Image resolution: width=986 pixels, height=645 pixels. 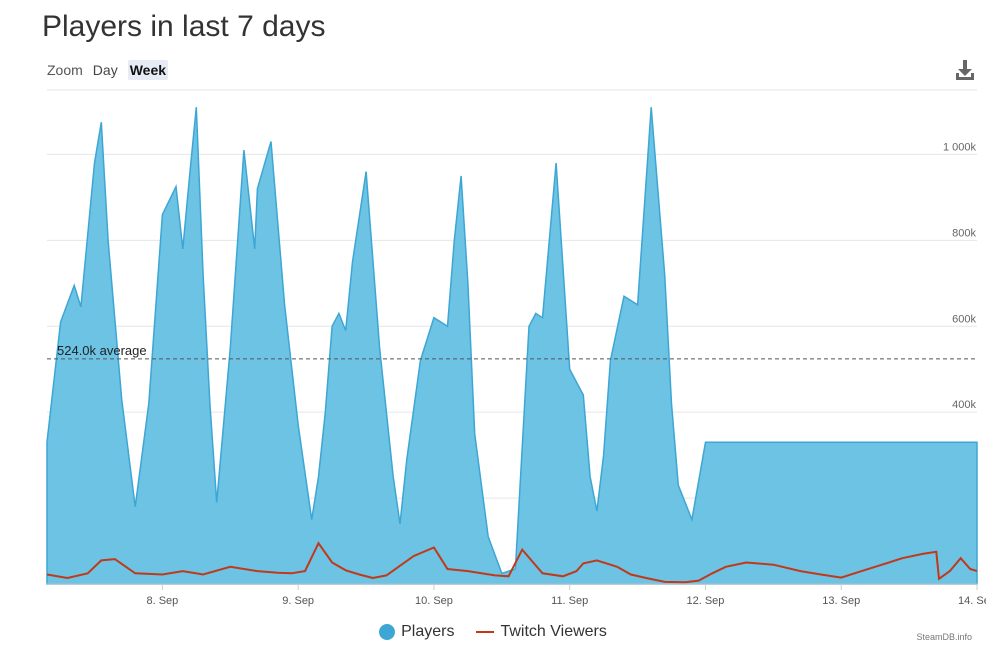 I want to click on y-tick-label: 1 000k, so click(x=960, y=147).